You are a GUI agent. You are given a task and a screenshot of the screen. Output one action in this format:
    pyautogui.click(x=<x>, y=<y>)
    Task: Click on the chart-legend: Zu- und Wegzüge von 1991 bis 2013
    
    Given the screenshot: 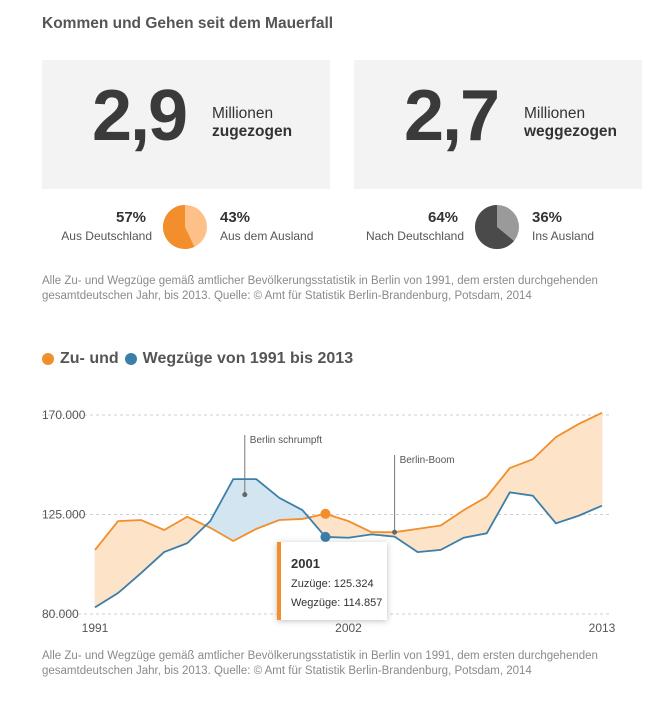 What is the action you would take?
    pyautogui.click(x=197, y=359)
    